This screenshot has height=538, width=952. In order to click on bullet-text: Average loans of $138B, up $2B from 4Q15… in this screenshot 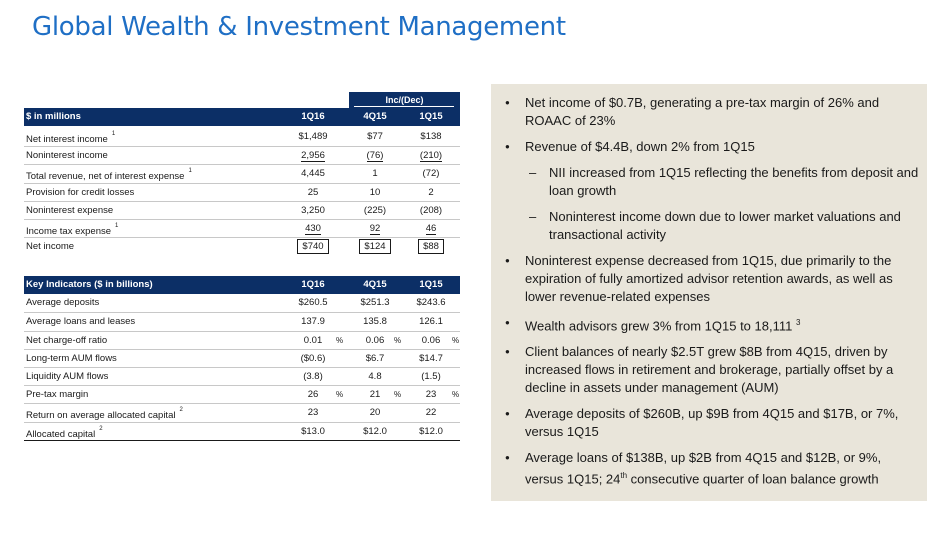, I will do `click(703, 468)`.